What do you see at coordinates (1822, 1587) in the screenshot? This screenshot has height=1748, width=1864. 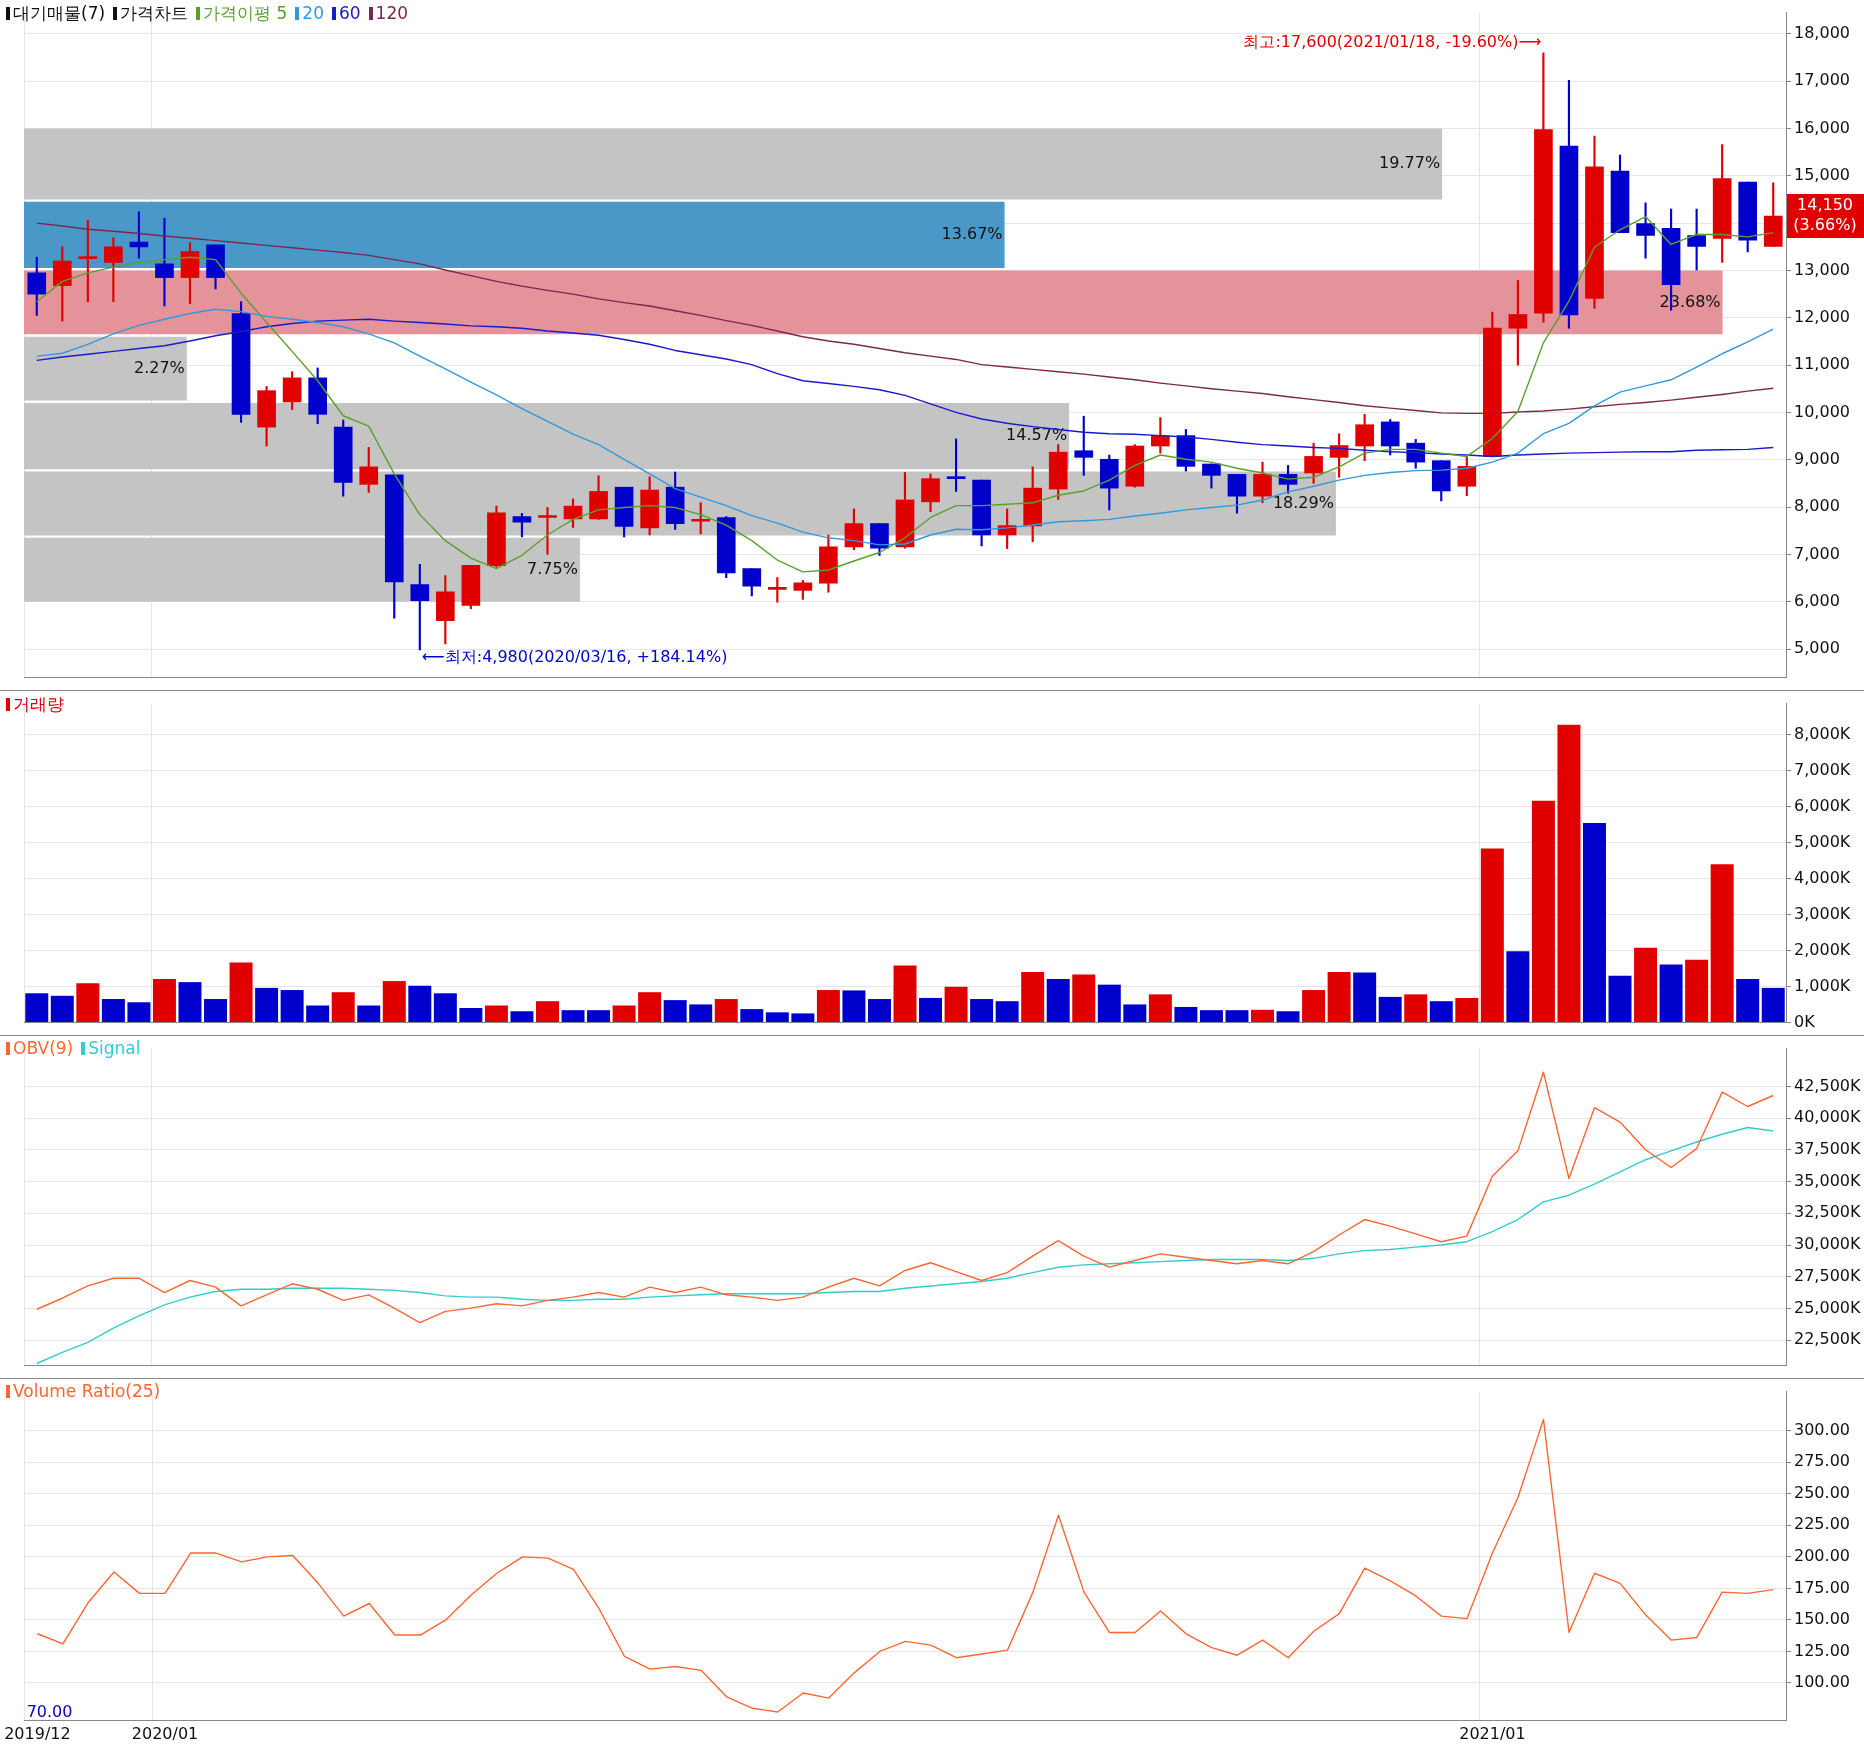 I see `y-tick-label: 175.00` at bounding box center [1822, 1587].